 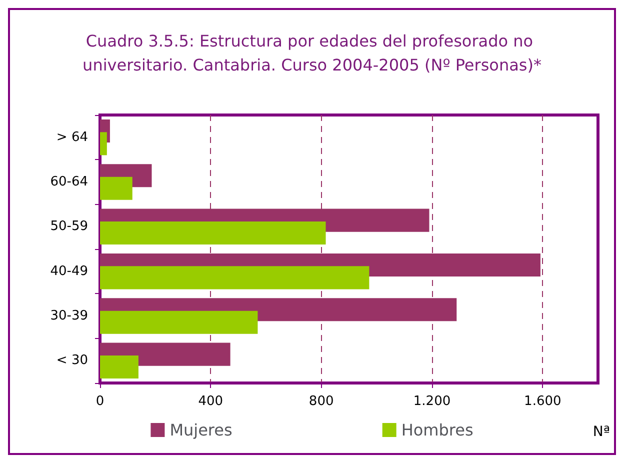 I want to click on y-tick-label: < 30, so click(x=72, y=360).